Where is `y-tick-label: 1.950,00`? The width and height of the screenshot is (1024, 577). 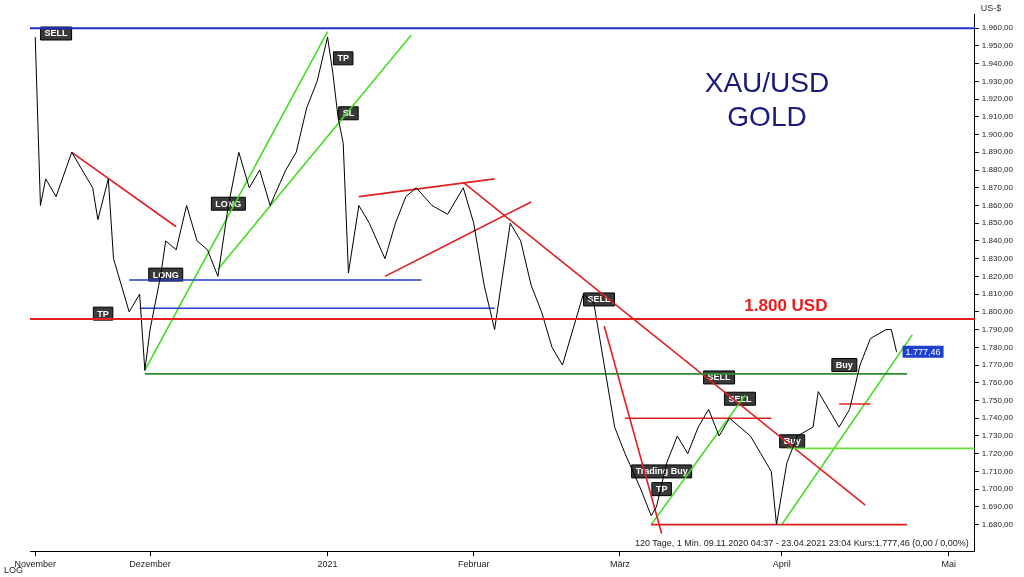
y-tick-label: 1.950,00 is located at coordinates (997, 46).